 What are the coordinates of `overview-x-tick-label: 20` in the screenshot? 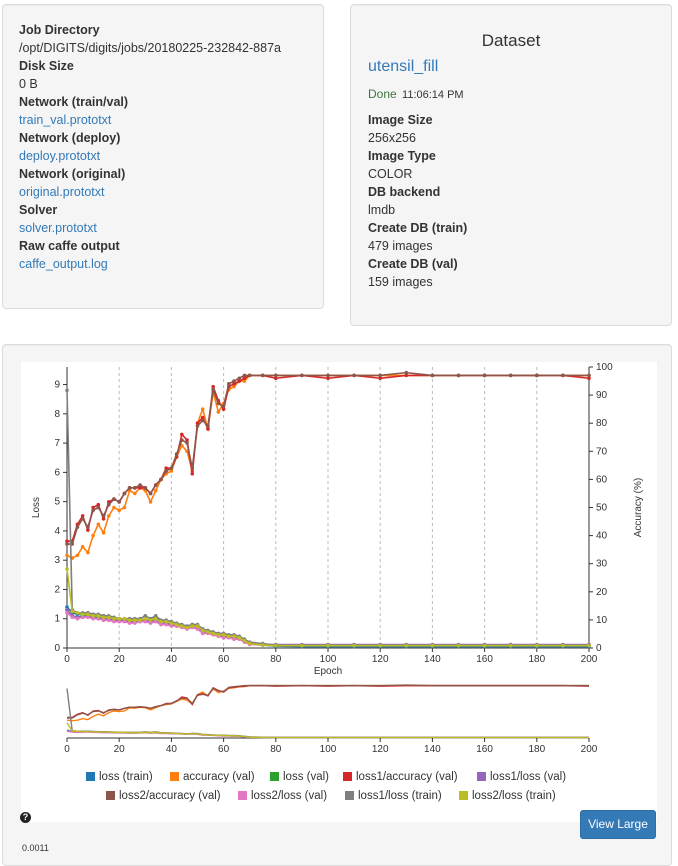 It's located at (120, 749).